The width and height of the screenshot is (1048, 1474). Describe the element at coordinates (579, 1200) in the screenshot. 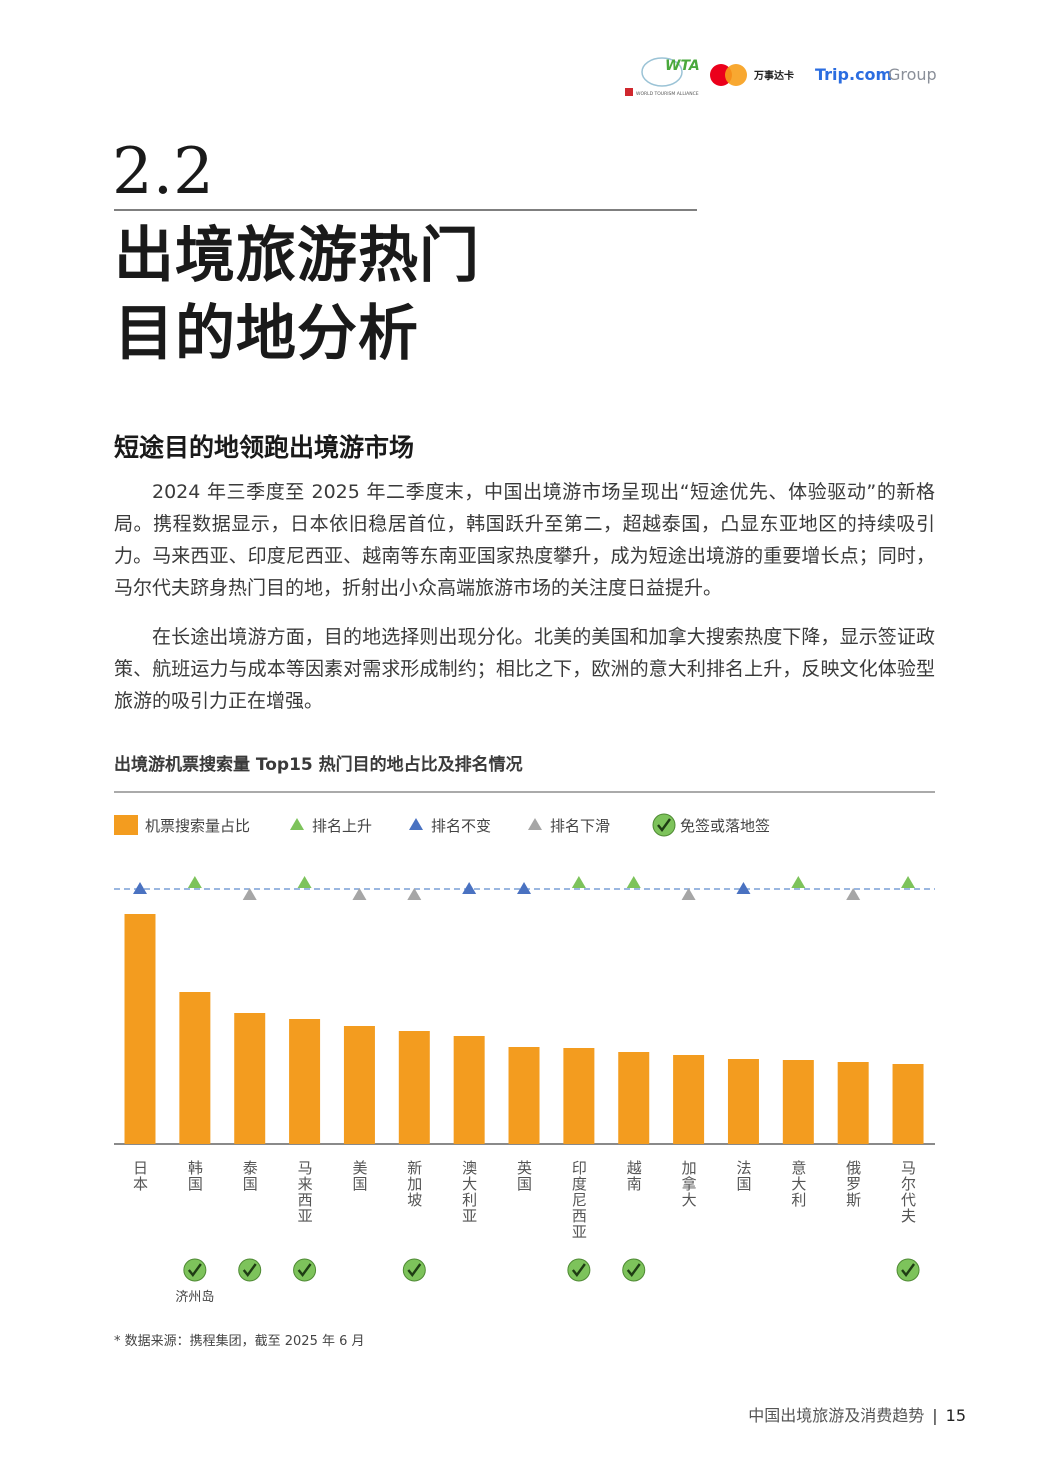

I see `x-tick-label: 印度尼西亚` at that location.